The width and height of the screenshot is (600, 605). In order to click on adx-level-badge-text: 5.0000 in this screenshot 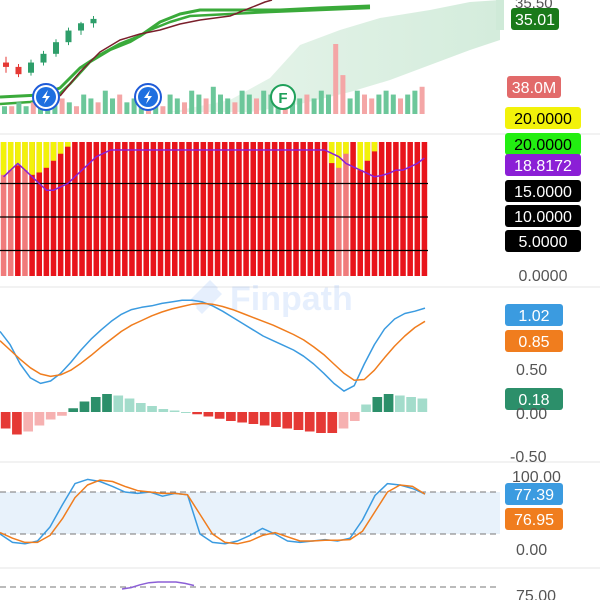, I will do `click(543, 242)`.